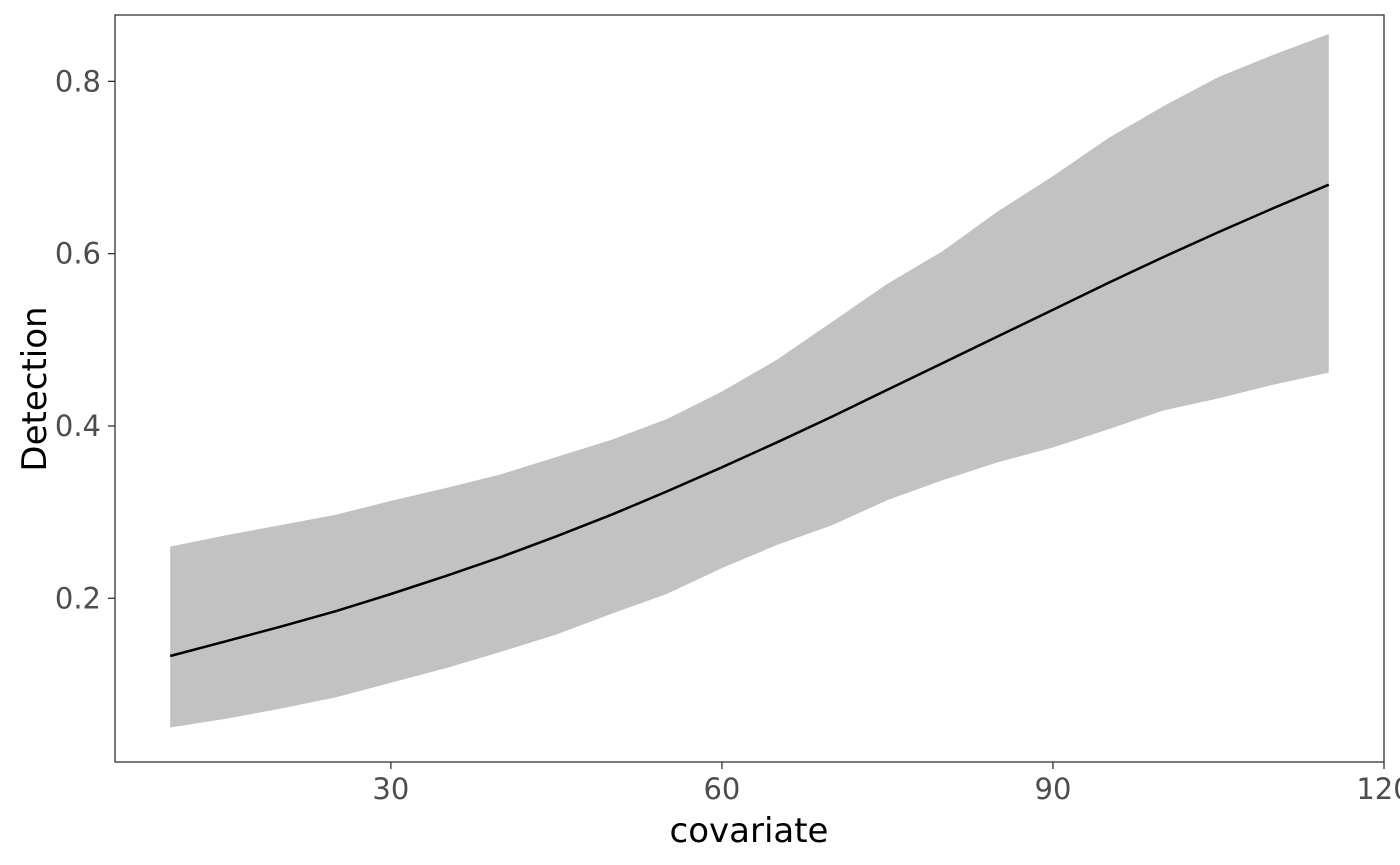 The image size is (1400, 865). I want to click on y-tick-label: 0.6, so click(78, 254).